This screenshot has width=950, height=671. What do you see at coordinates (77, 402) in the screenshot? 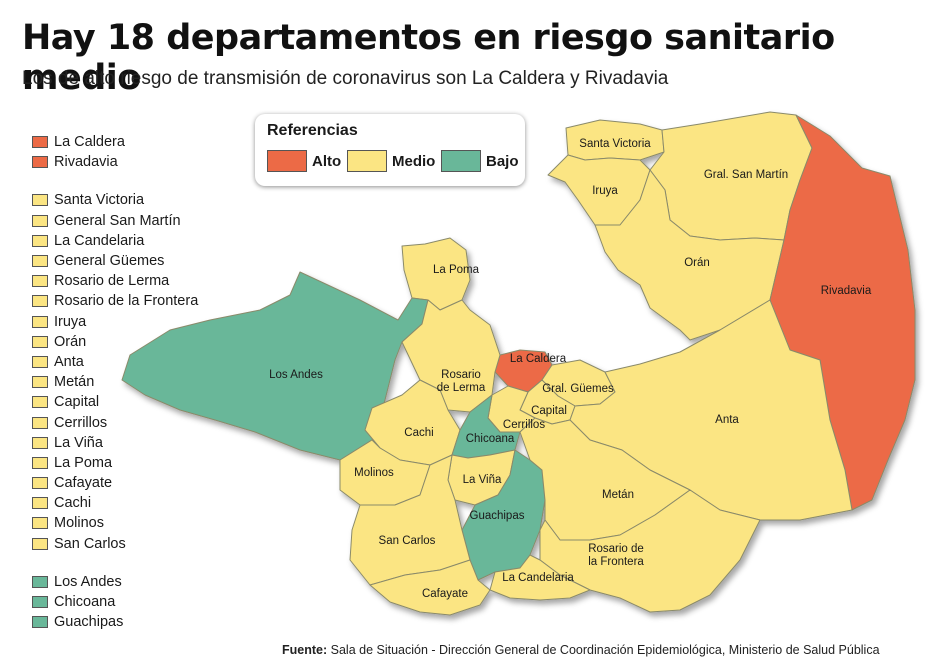
I see `legend-label: Capital` at bounding box center [77, 402].